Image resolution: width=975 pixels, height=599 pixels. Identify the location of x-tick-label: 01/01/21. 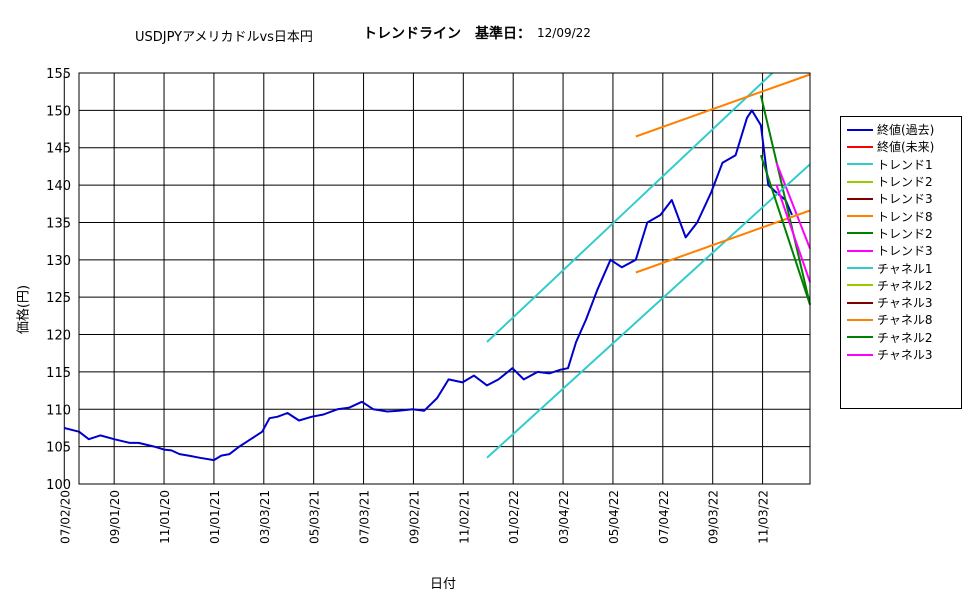
(215, 517).